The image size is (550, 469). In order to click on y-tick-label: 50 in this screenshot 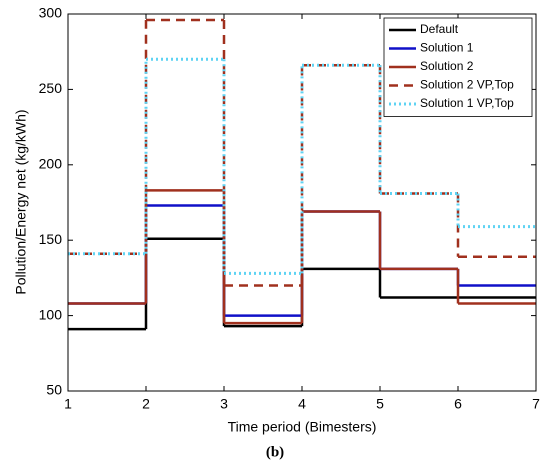, I will do `click(54, 390)`.